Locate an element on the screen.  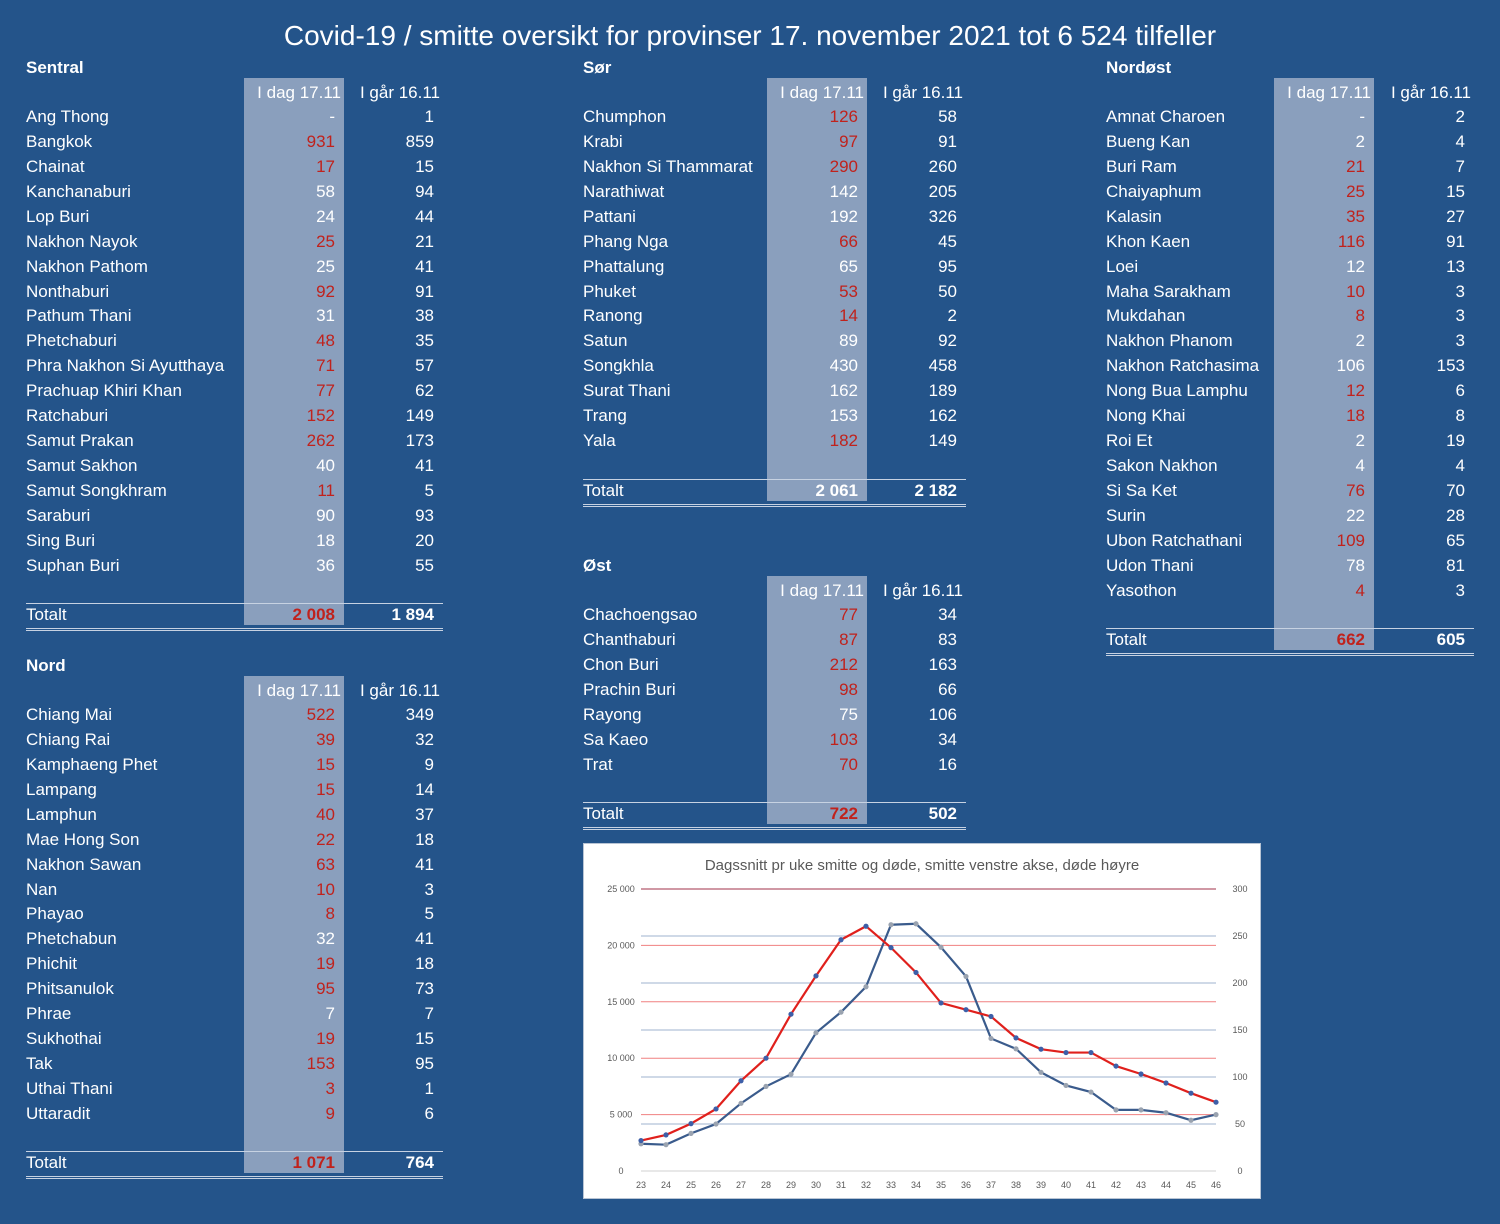
province-name: Tak is located at coordinates (39, 1064).